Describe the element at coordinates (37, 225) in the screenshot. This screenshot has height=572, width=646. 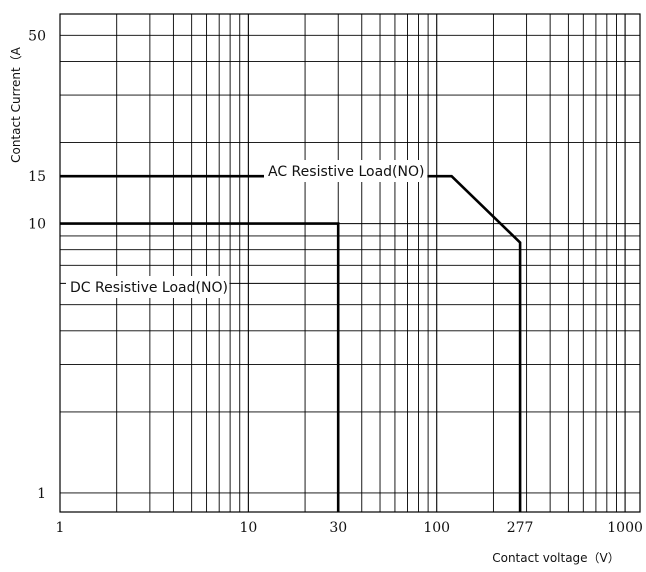
I see `y-tick-label: 10` at that location.